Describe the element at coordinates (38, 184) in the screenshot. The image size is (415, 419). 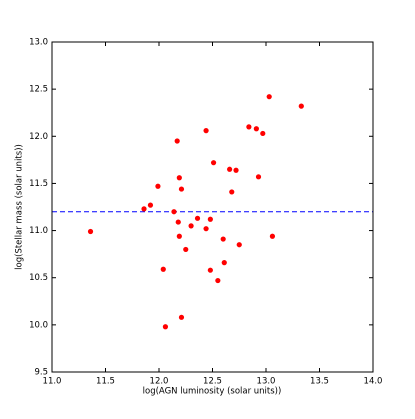
I see `y-tick-label: 11.5` at that location.